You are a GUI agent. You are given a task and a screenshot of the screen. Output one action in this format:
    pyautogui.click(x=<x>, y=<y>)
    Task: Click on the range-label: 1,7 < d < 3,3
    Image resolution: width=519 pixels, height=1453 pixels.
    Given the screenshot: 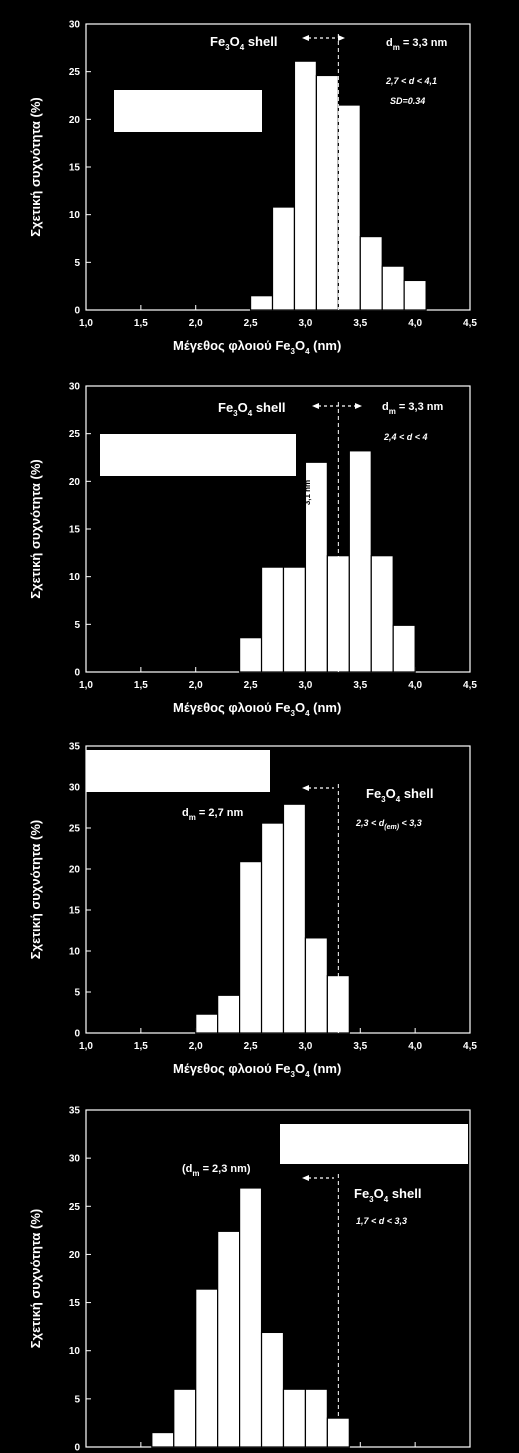 What is the action you would take?
    pyautogui.click(x=381, y=1221)
    